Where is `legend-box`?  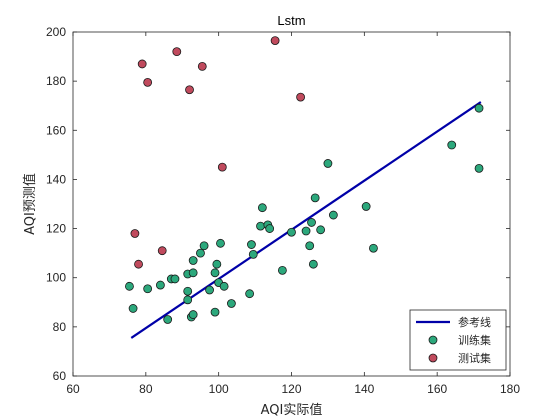 legend-box is located at coordinates (458, 340).